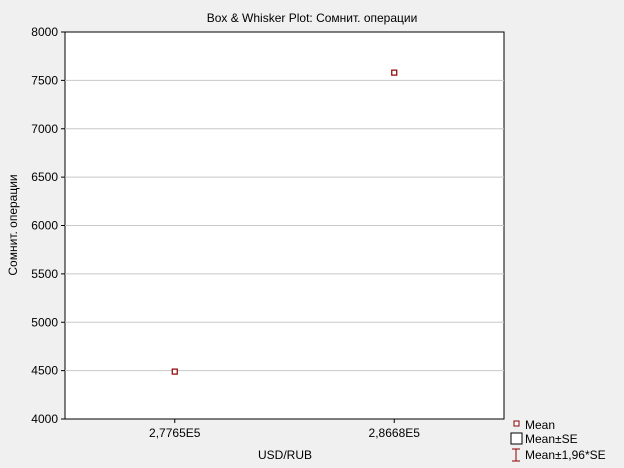  Describe the element at coordinates (44, 177) in the screenshot. I see `y-tick-label: 6500` at that location.